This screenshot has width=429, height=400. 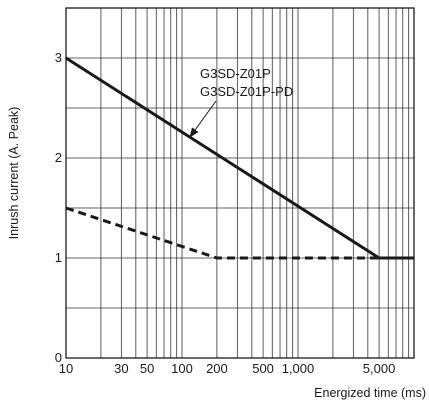 What do you see at coordinates (58, 57) in the screenshot?
I see `y-tick-label: 3` at bounding box center [58, 57].